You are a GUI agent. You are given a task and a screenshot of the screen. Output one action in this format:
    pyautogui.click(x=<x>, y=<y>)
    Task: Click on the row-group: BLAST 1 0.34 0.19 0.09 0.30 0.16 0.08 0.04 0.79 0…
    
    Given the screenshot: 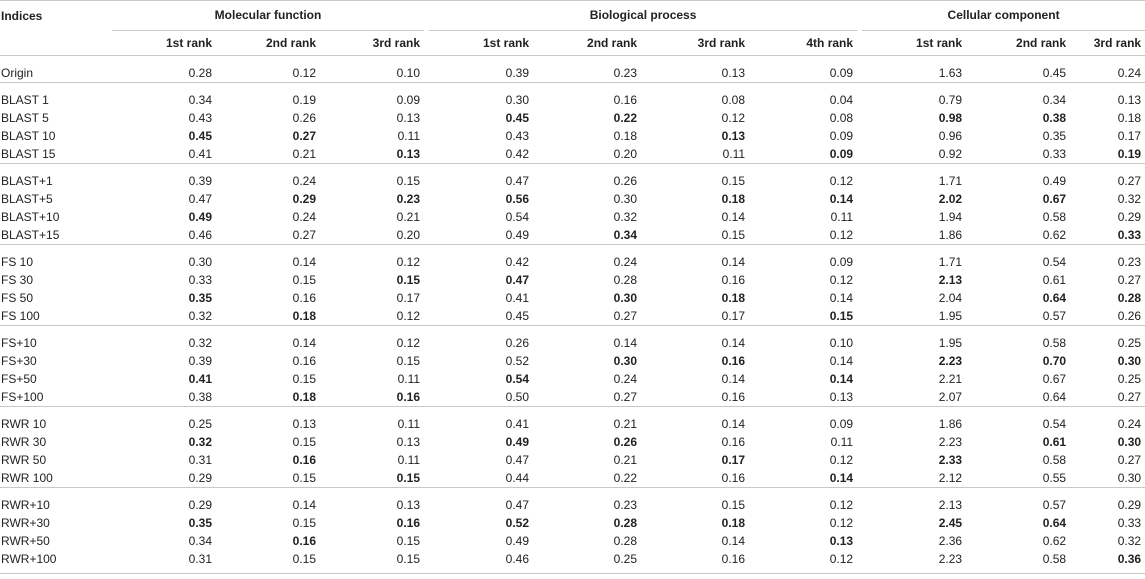 What is the action you would take?
    pyautogui.click(x=572, y=123)
    